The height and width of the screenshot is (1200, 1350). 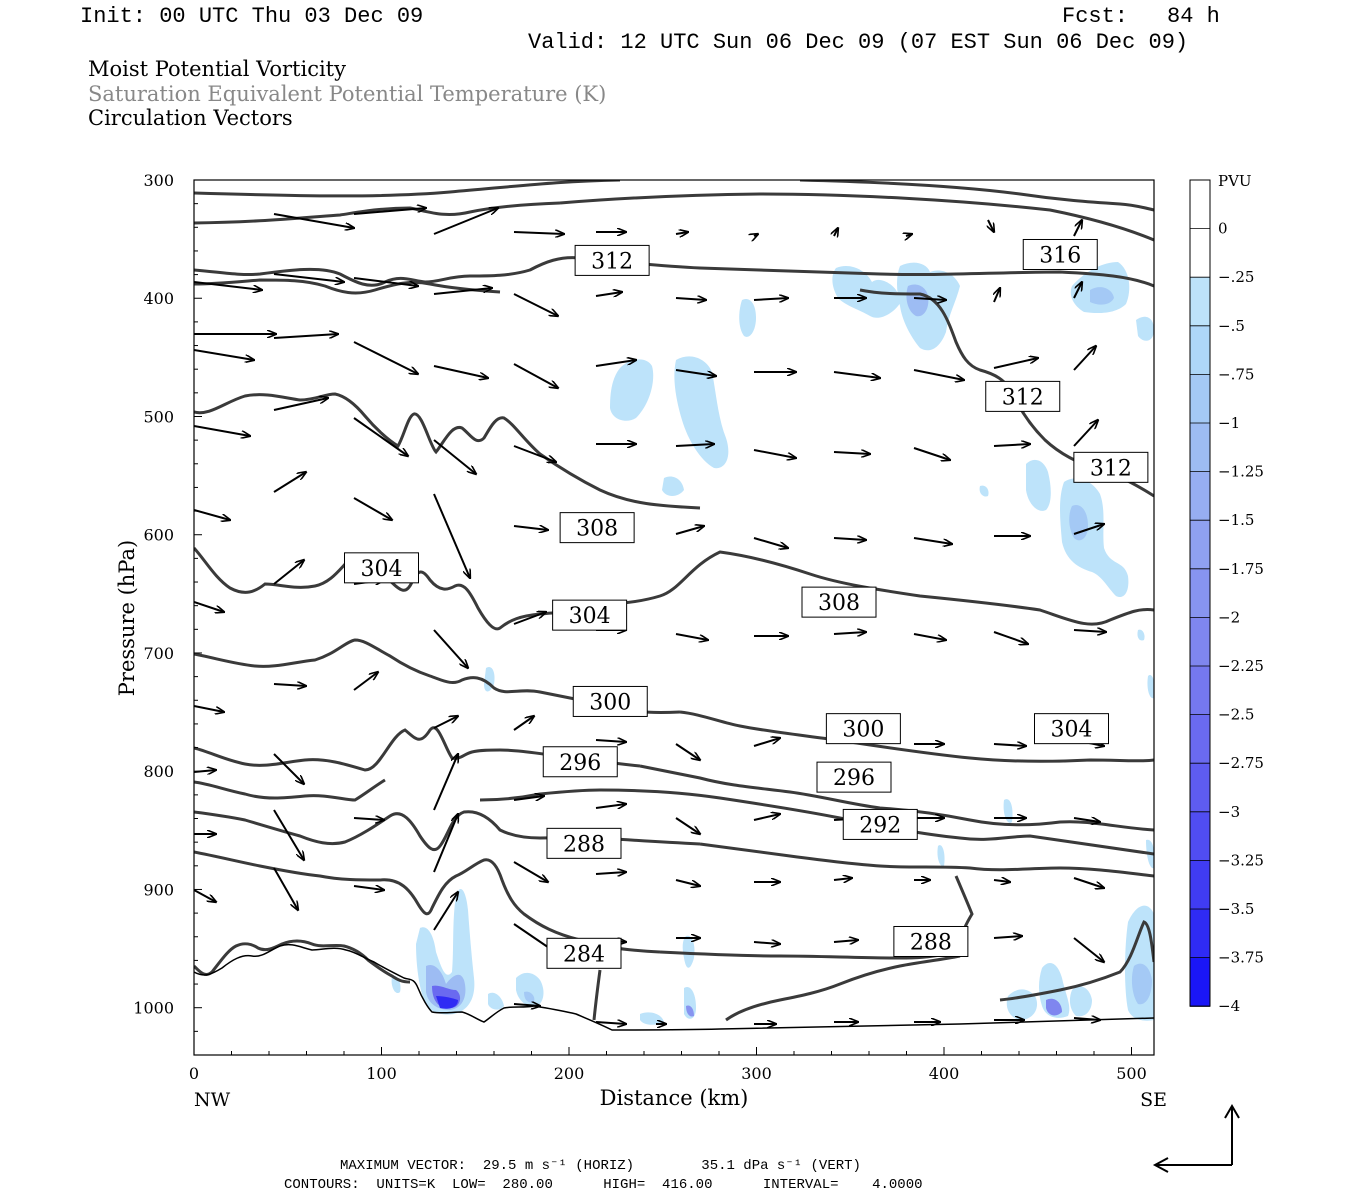 I want to click on colorbar-label: −1.25, so click(x=1241, y=472).